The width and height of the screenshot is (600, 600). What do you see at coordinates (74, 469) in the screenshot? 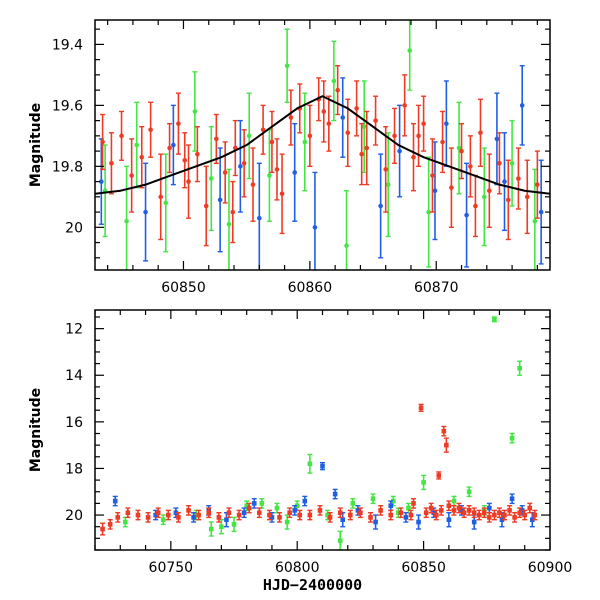
I see `y-tick-label: 18` at bounding box center [74, 469].